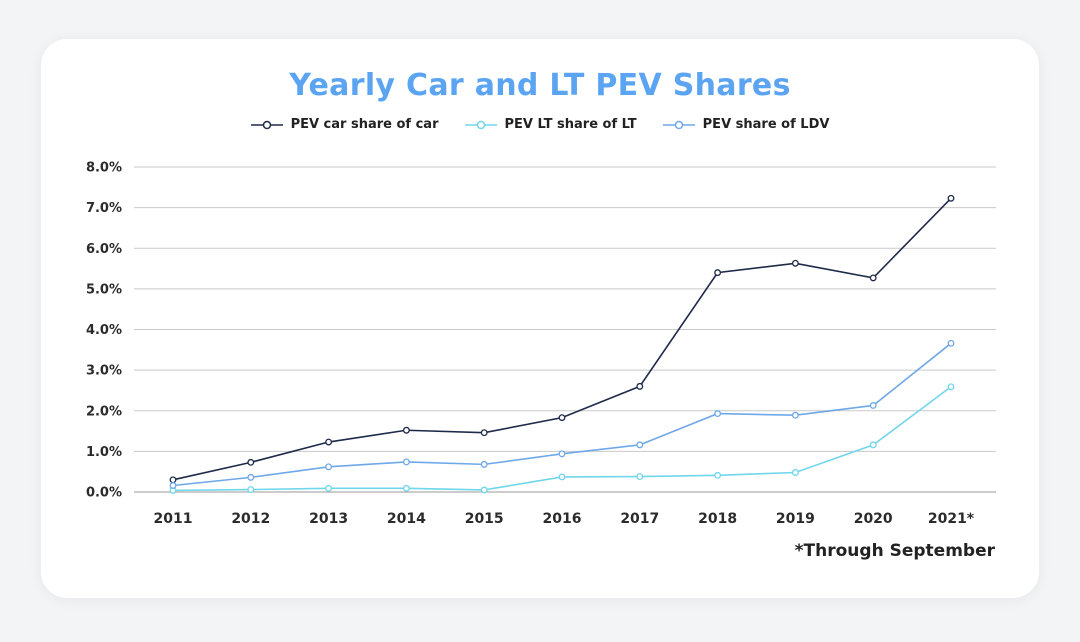 This screenshot has height=642, width=1080. Describe the element at coordinates (951, 519) in the screenshot. I see `x-tick-label: 2021*` at that location.